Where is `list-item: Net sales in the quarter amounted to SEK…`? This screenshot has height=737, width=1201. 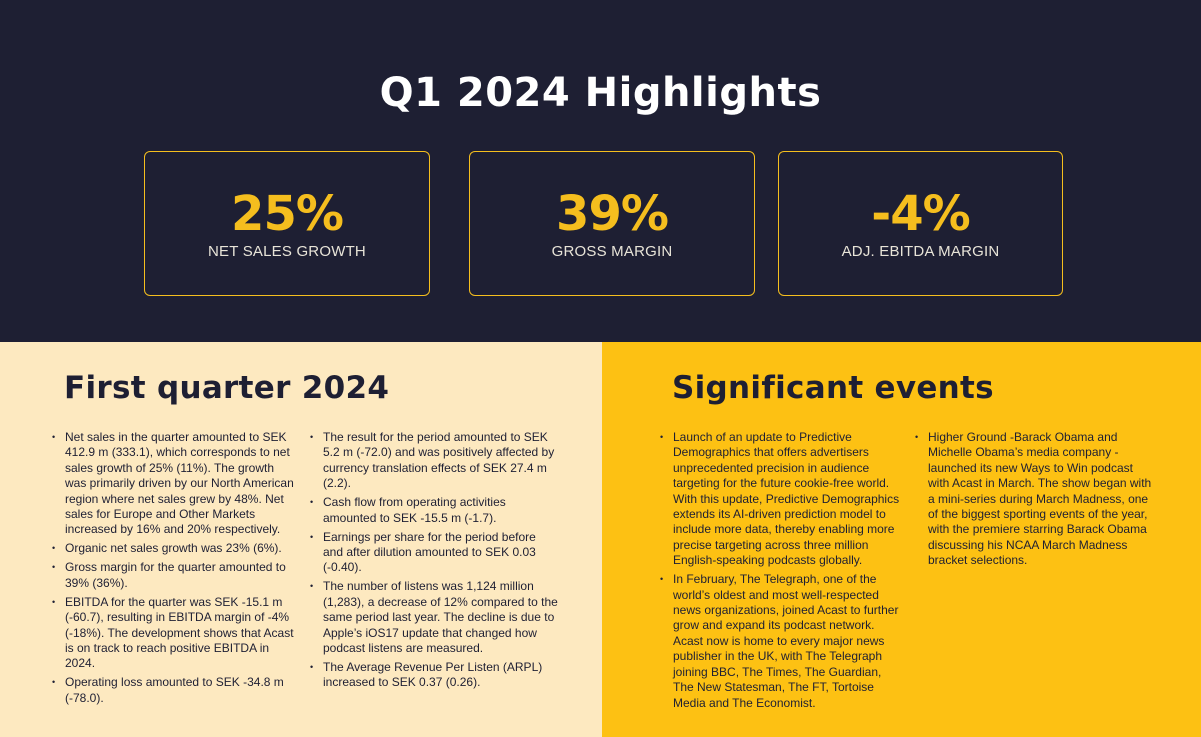 list-item: Net sales in the quarter amounted to SEK… is located at coordinates (175, 484).